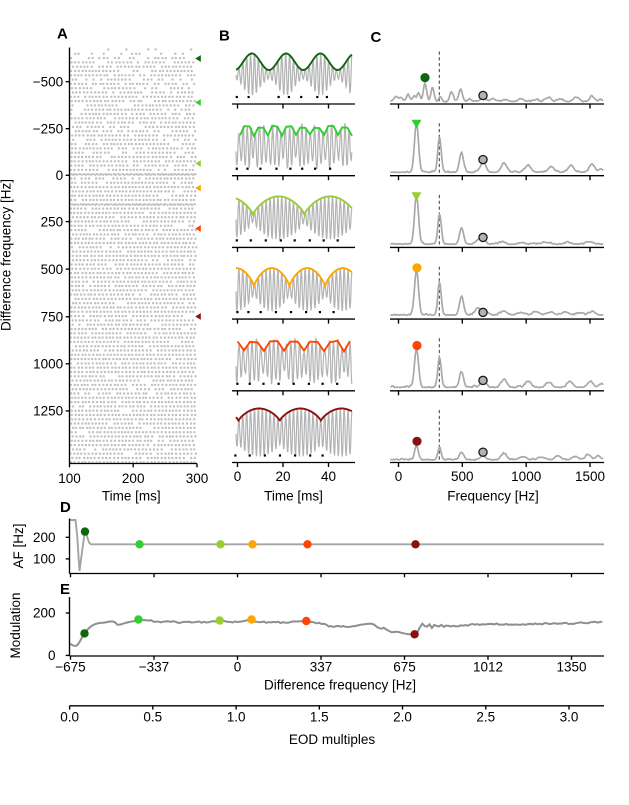  Describe the element at coordinates (48, 411) in the screenshot. I see `svg-text: 1250` at that location.